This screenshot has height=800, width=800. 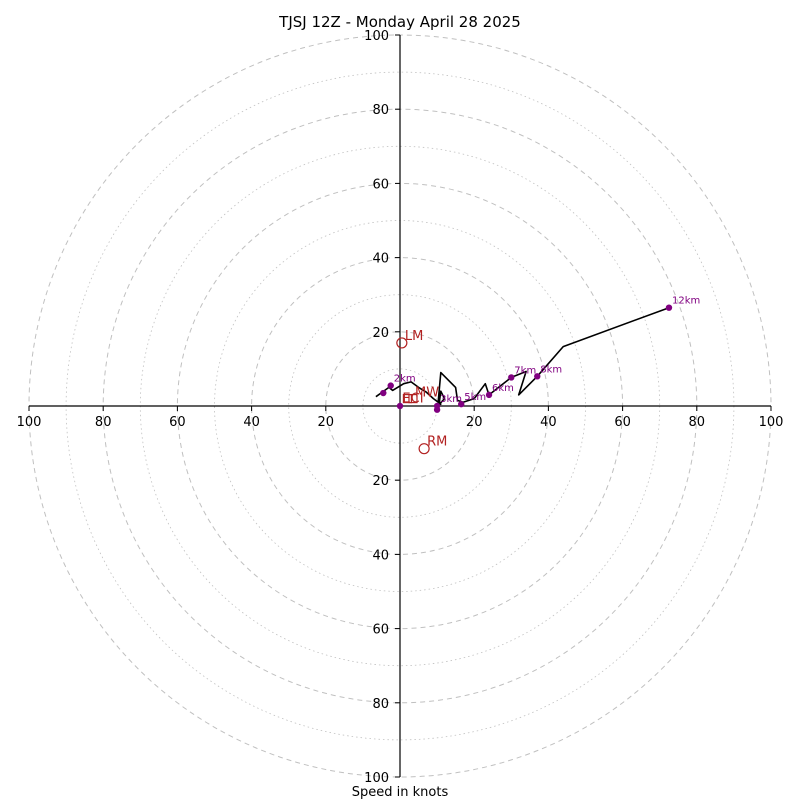 What do you see at coordinates (399, 22) in the screenshot?
I see `chart-title: TJSJ 12Z - Monday April 28 2025` at bounding box center [399, 22].